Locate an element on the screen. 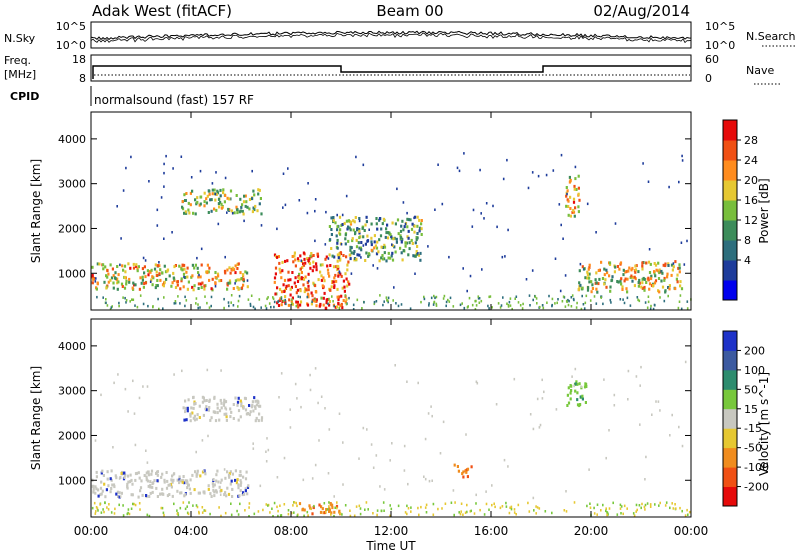 This screenshot has height=554, width=800. freq-label: Freq. is located at coordinates (17, 60).